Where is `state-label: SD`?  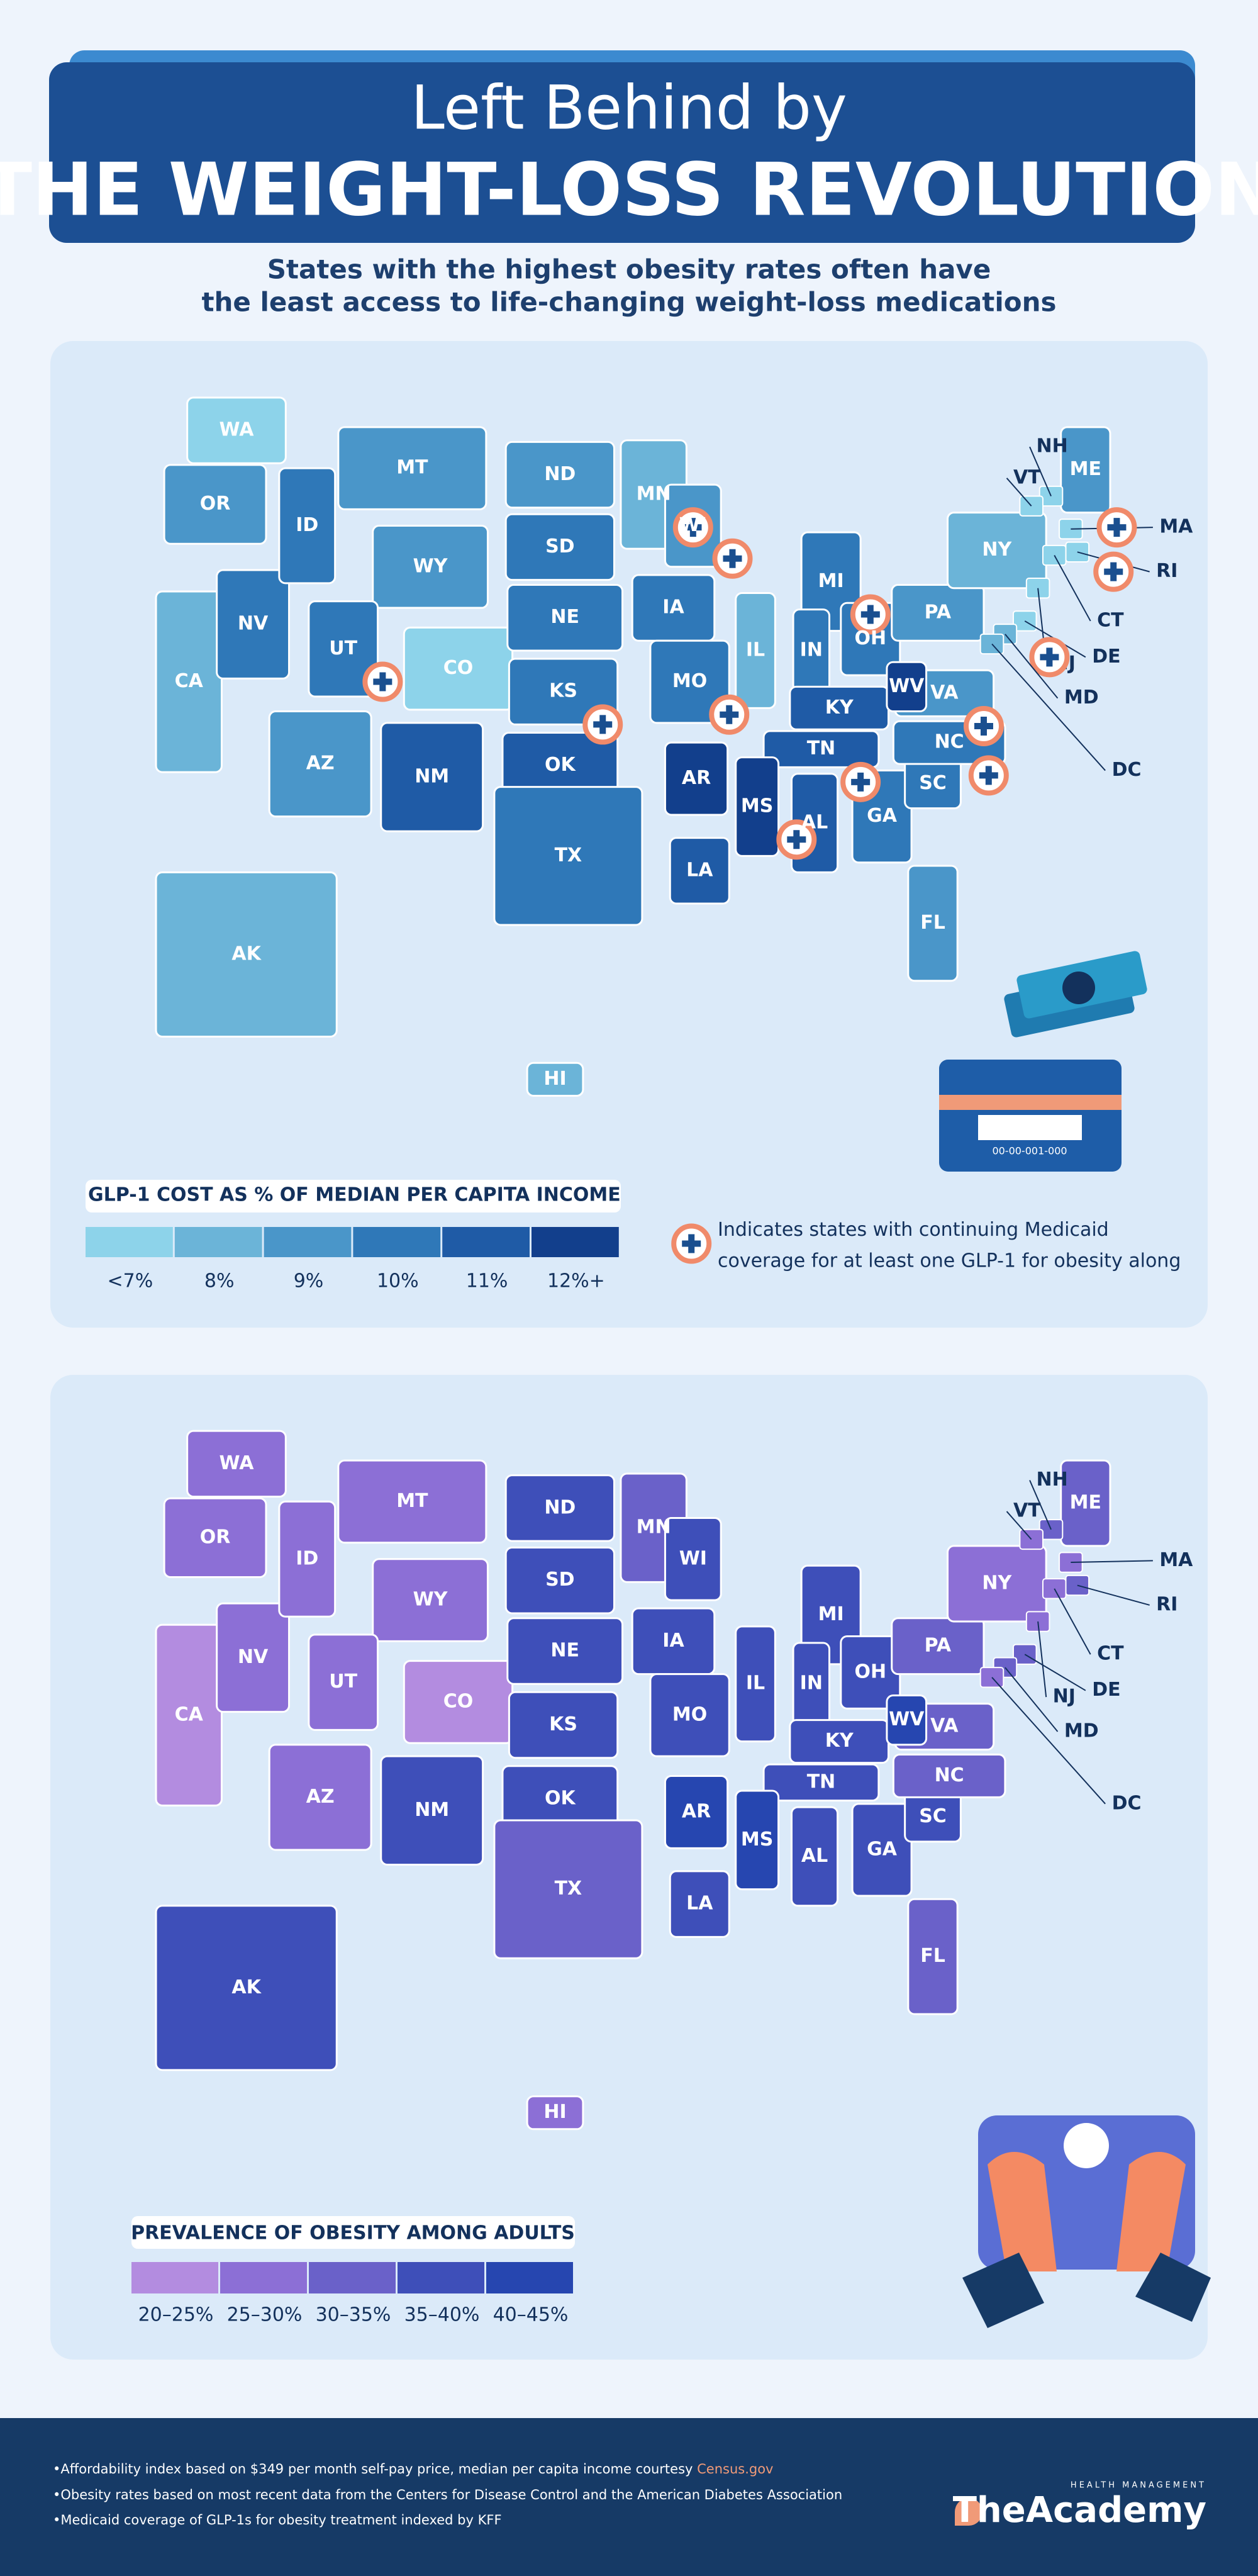 state-label: SD is located at coordinates (560, 1580).